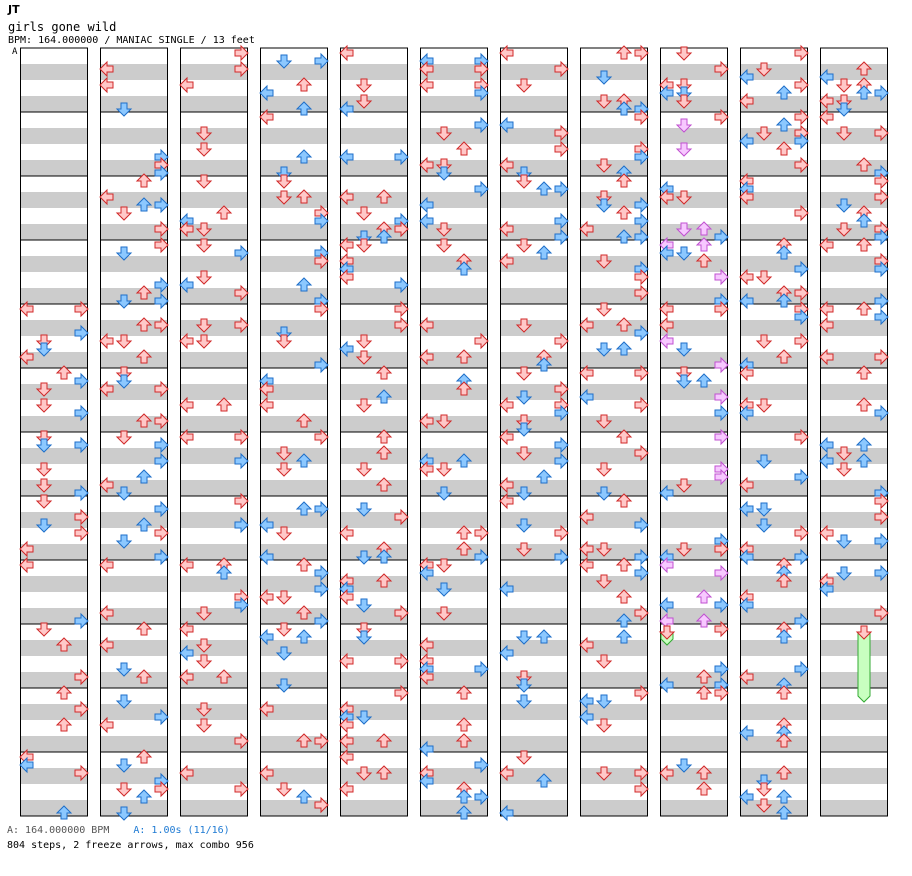 Image resolution: width=912 pixels, height=876 pixels. I want to click on bpm-summary: A: 164.000000 BPM, so click(58, 830).